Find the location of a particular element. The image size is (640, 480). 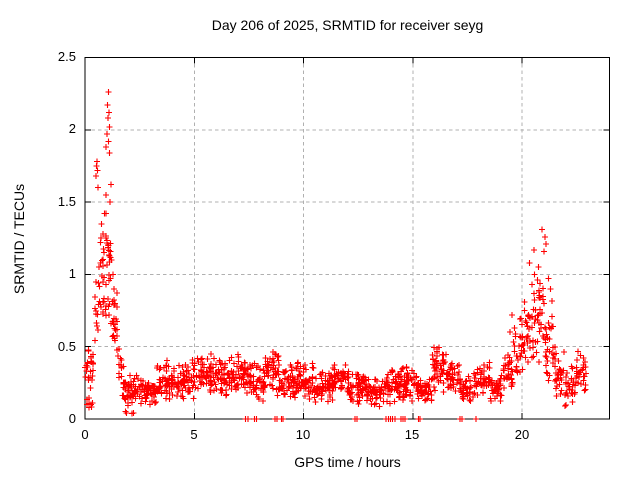

x-tick-label-15: 15 is located at coordinates (412, 434).